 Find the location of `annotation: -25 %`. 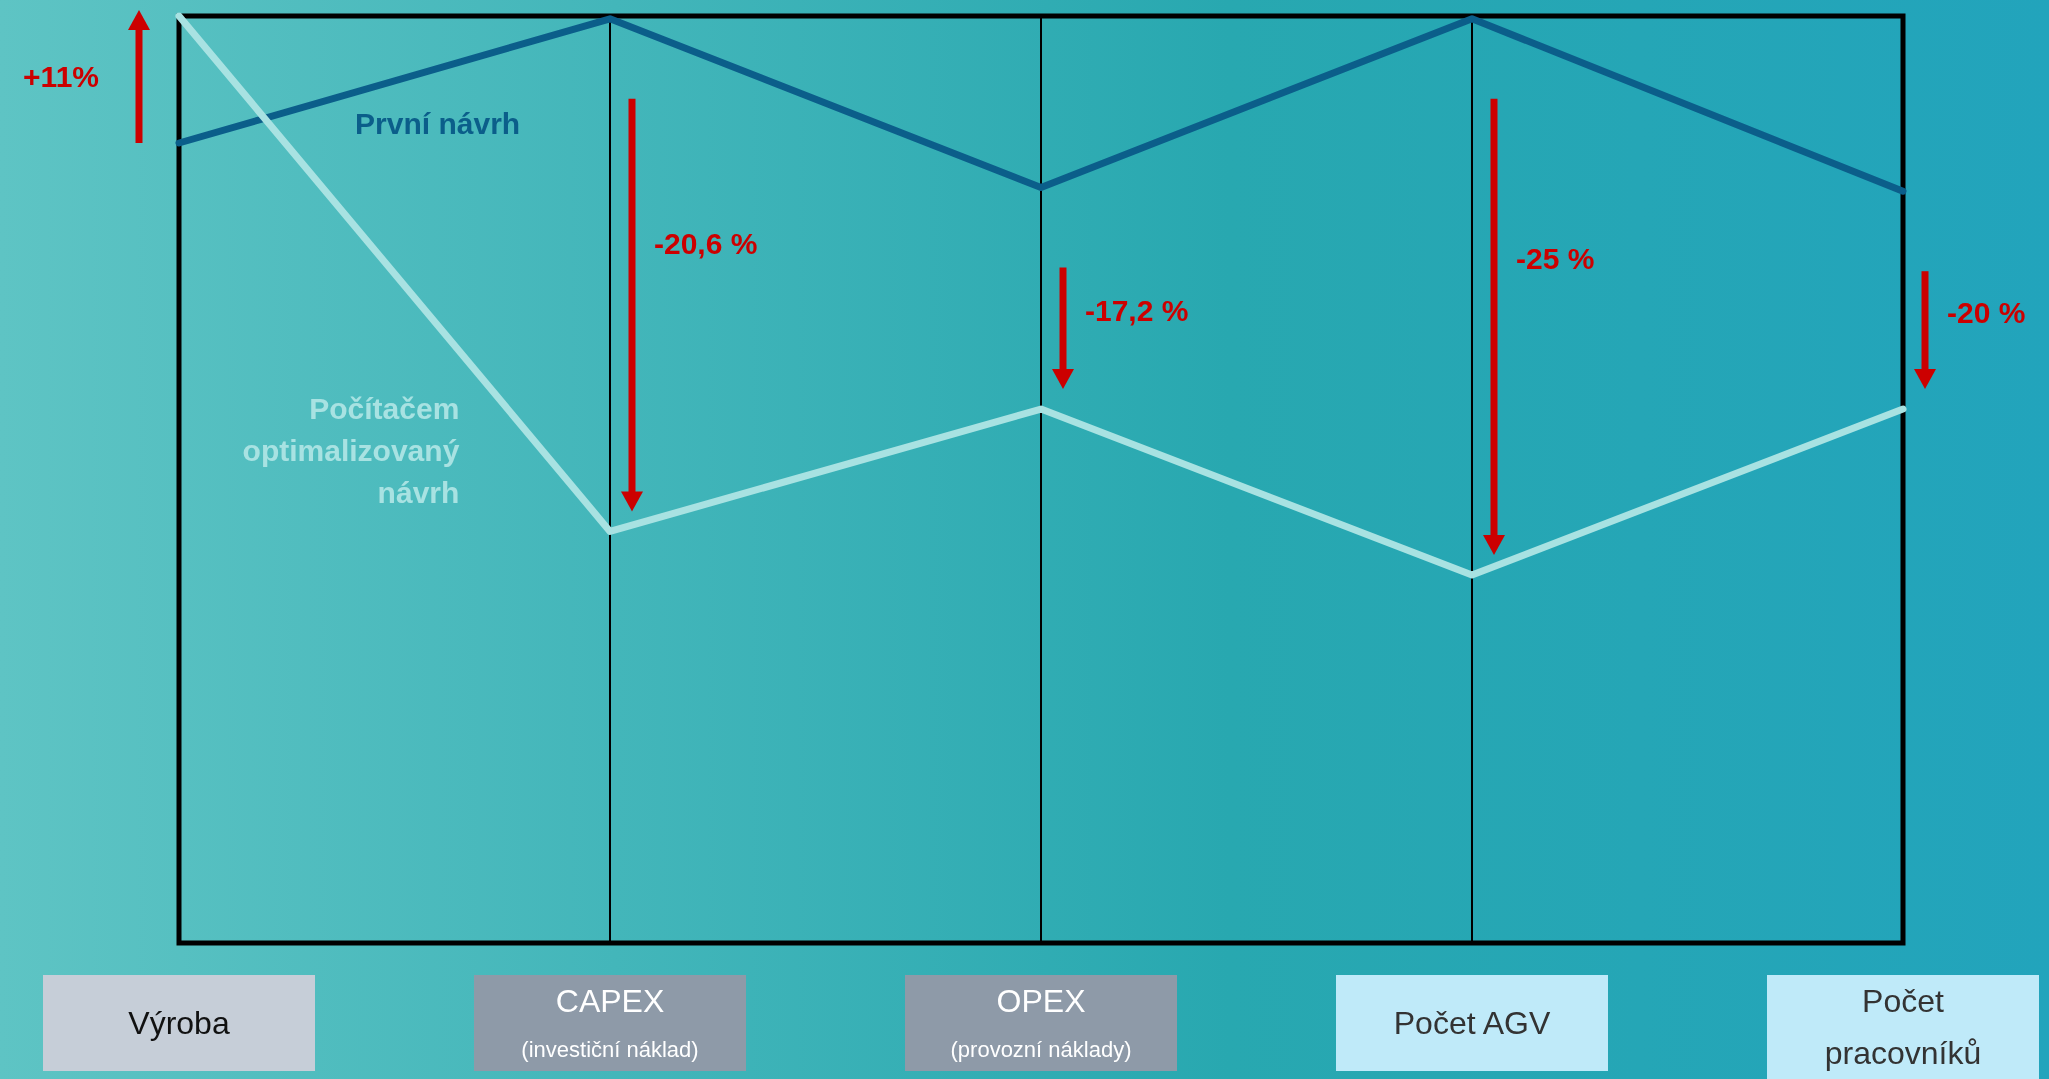

annotation: -25 % is located at coordinates (1555, 258).